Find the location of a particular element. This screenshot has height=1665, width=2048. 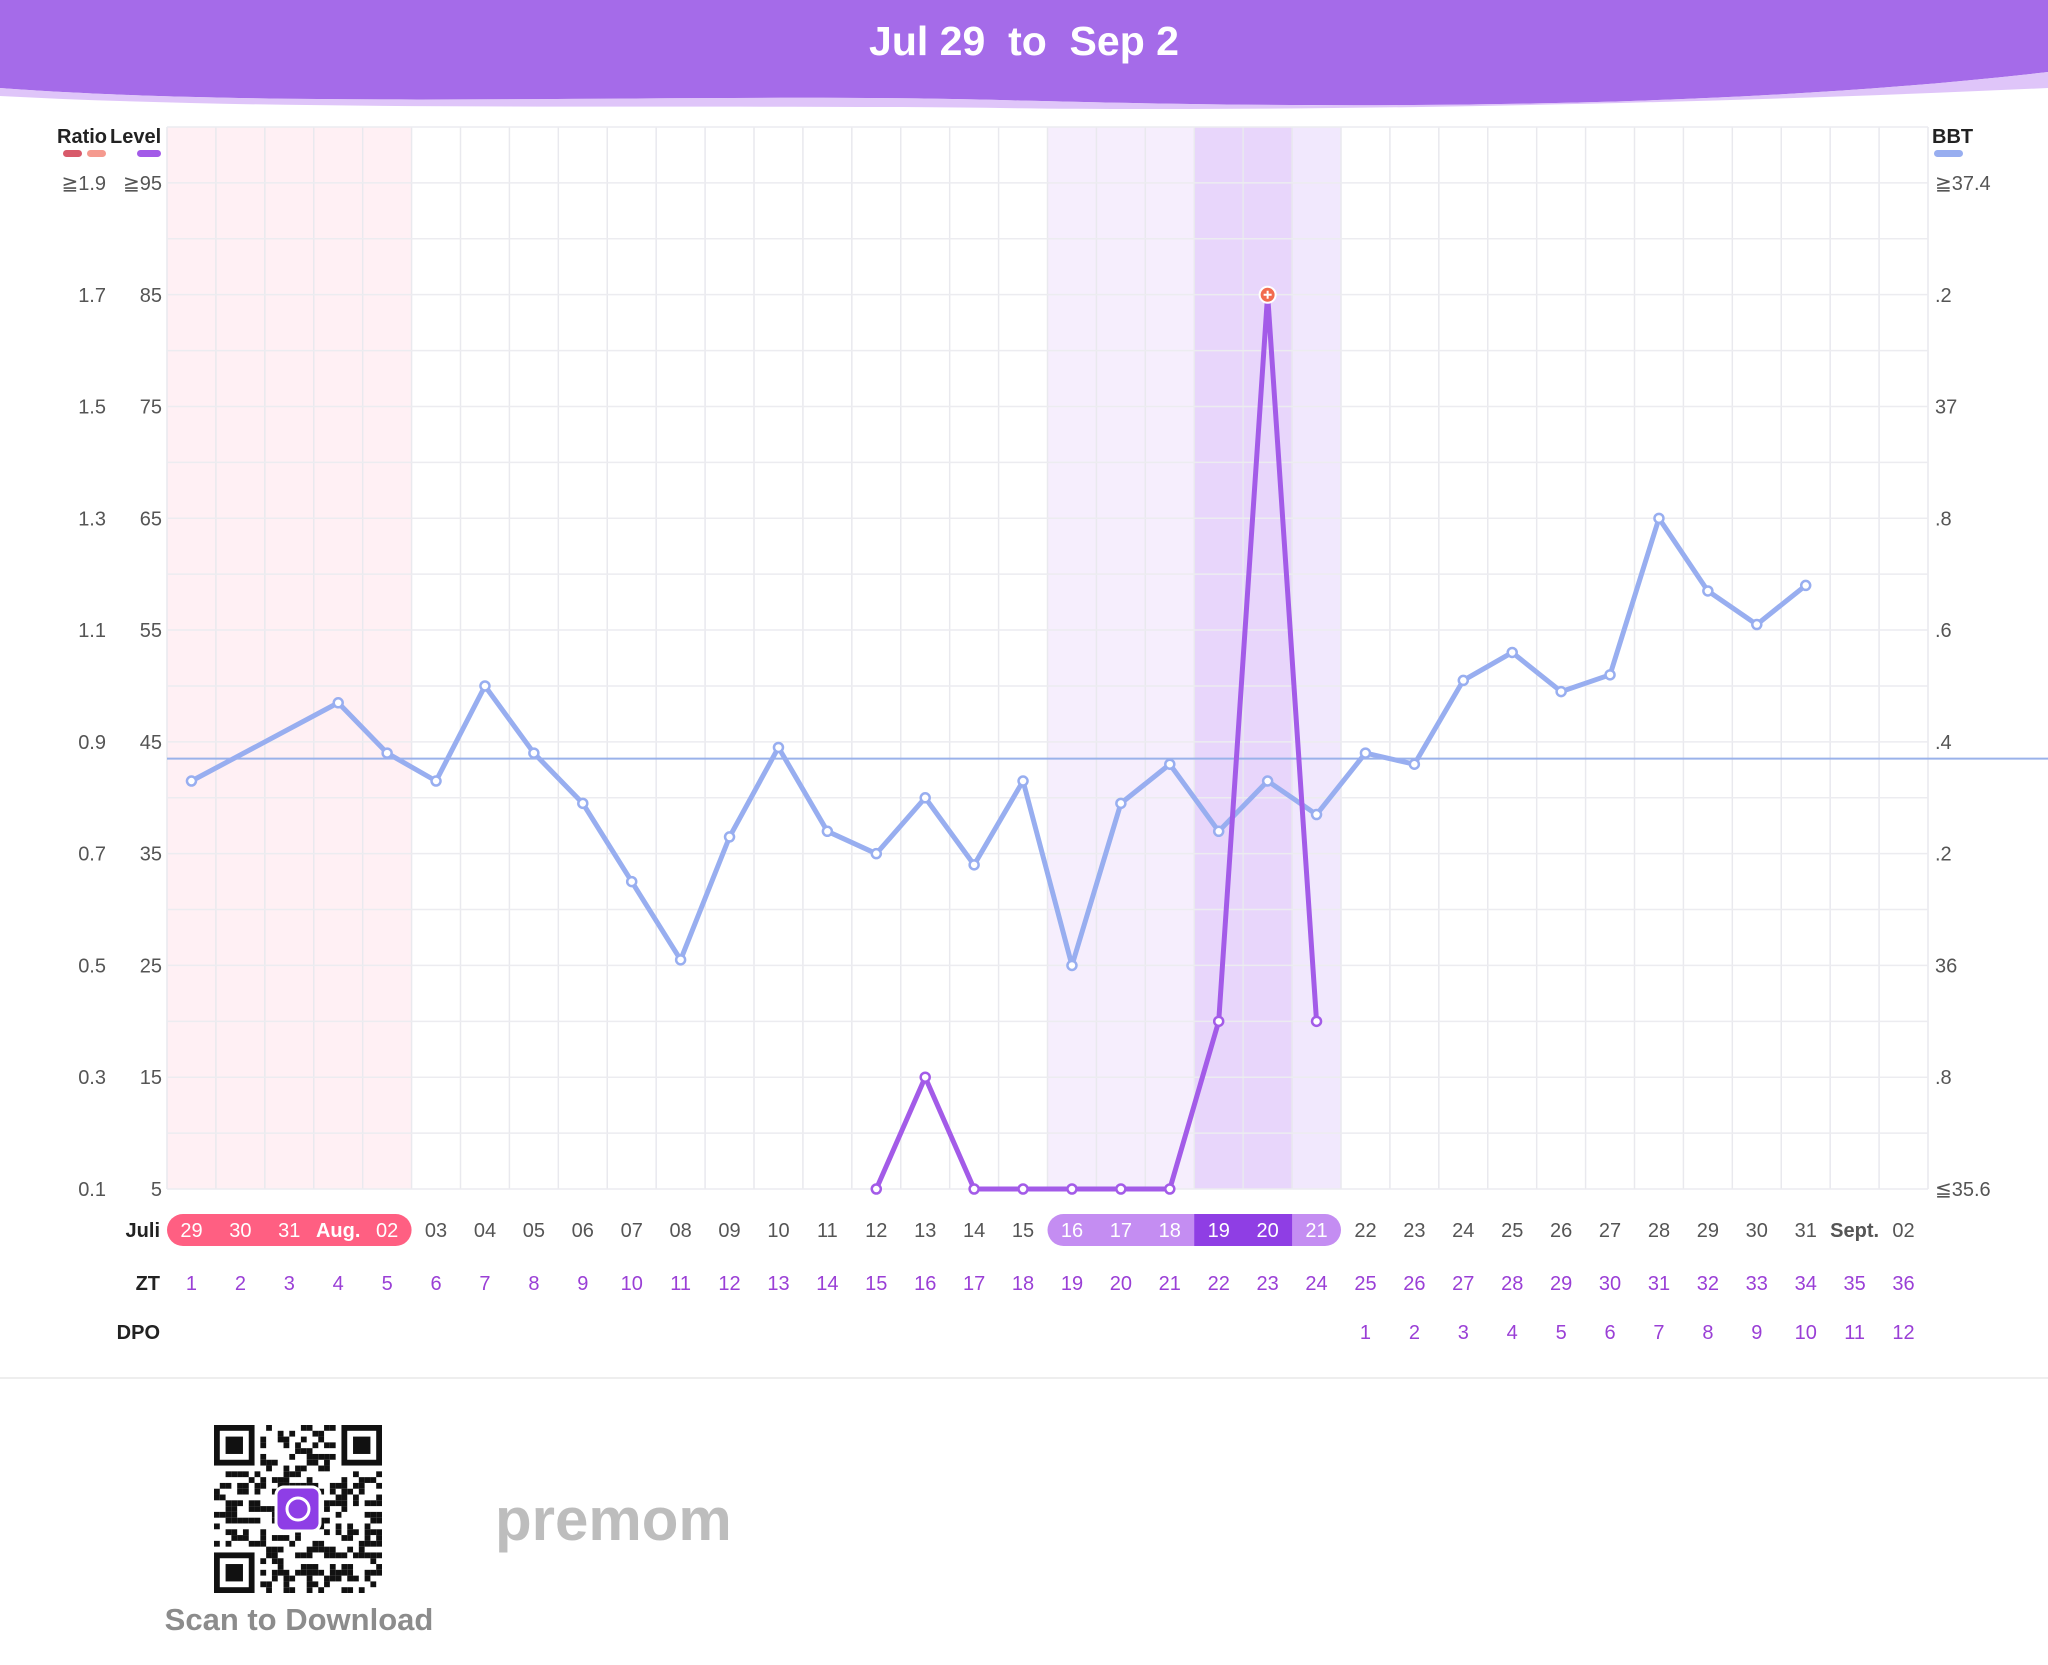

qr-code-icon is located at coordinates (298, 1509).